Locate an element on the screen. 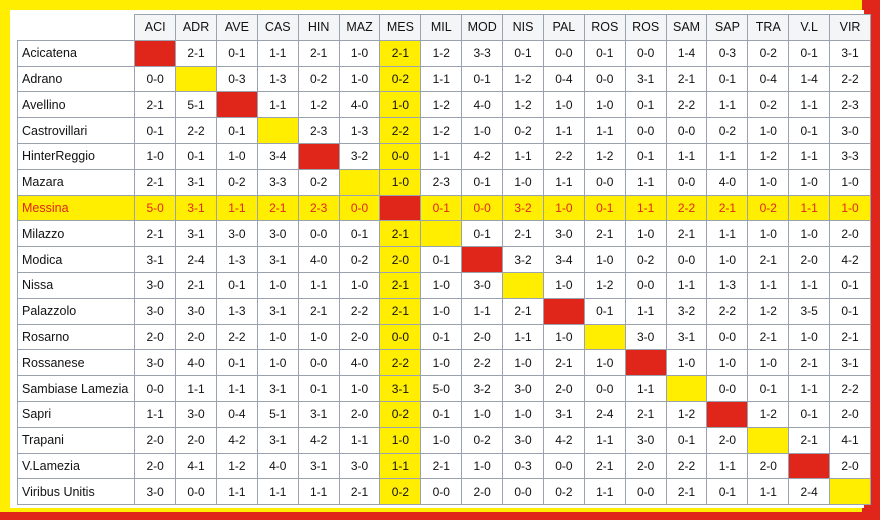 This screenshot has width=880, height=520. column-header: AVE is located at coordinates (236, 27).